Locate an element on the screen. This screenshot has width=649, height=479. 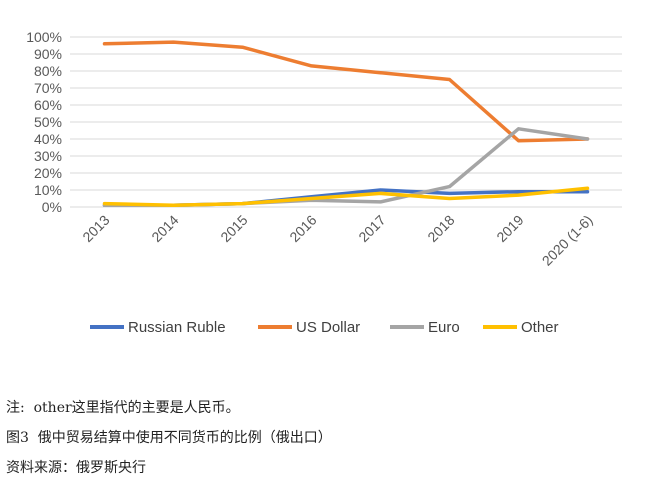
x-tick-label: 2016 is located at coordinates (302, 228).